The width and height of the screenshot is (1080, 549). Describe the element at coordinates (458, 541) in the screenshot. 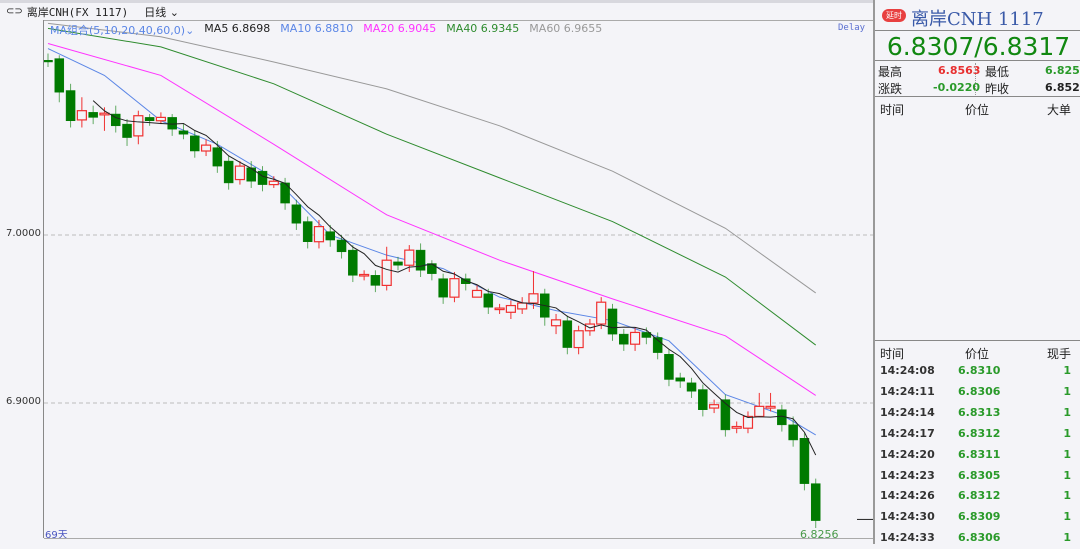

I see `time-axis` at that location.